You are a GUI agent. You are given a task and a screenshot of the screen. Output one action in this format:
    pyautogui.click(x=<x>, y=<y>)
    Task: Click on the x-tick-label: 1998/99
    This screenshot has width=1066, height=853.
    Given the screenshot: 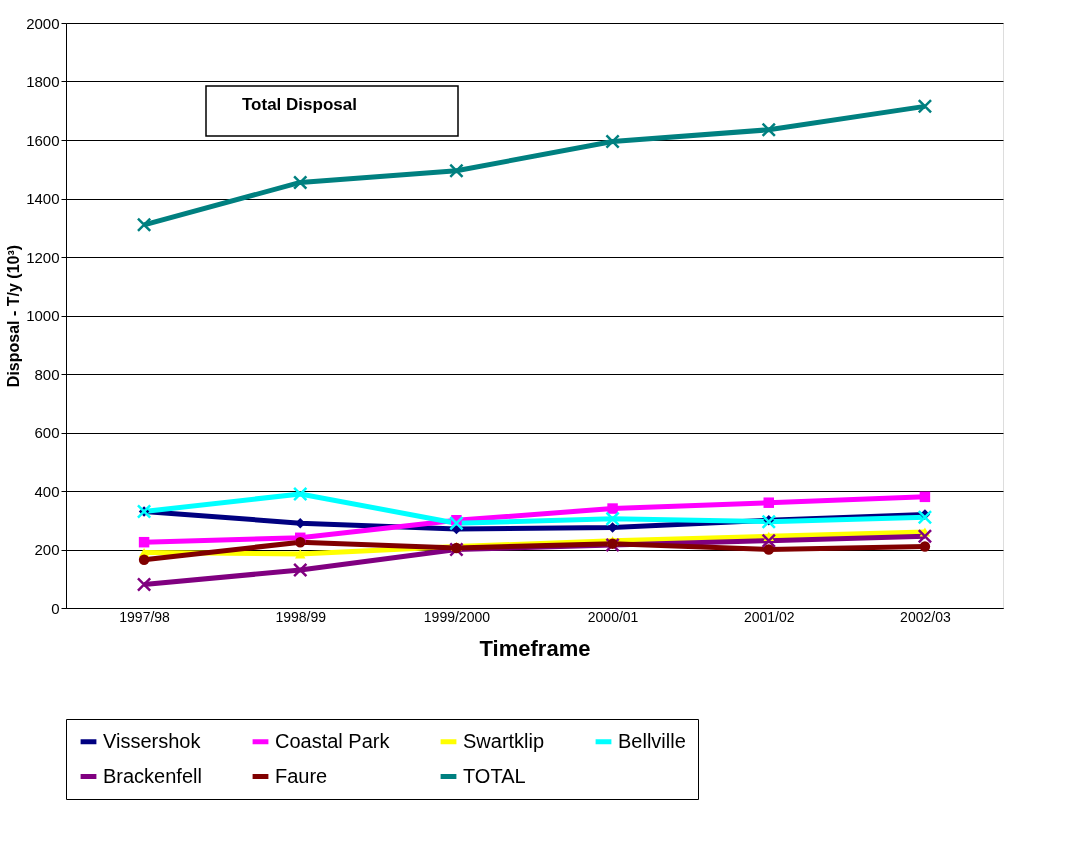 What is the action you would take?
    pyautogui.click(x=301, y=616)
    